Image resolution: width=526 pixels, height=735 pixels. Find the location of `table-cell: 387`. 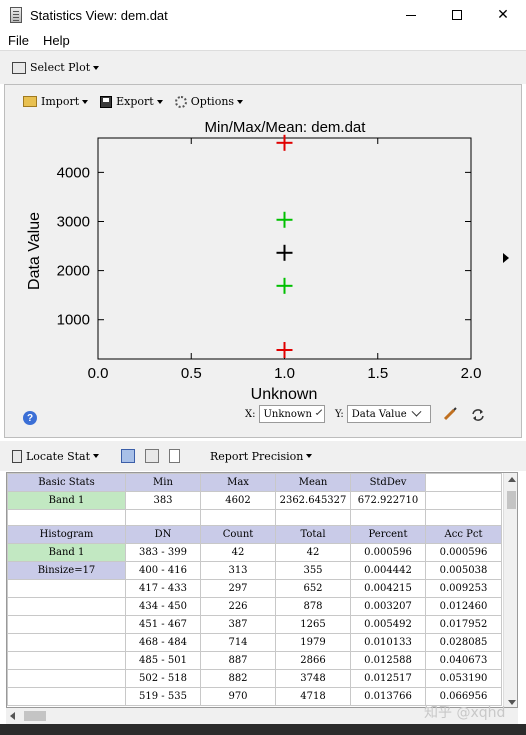

table-cell: 387 is located at coordinates (238, 624).